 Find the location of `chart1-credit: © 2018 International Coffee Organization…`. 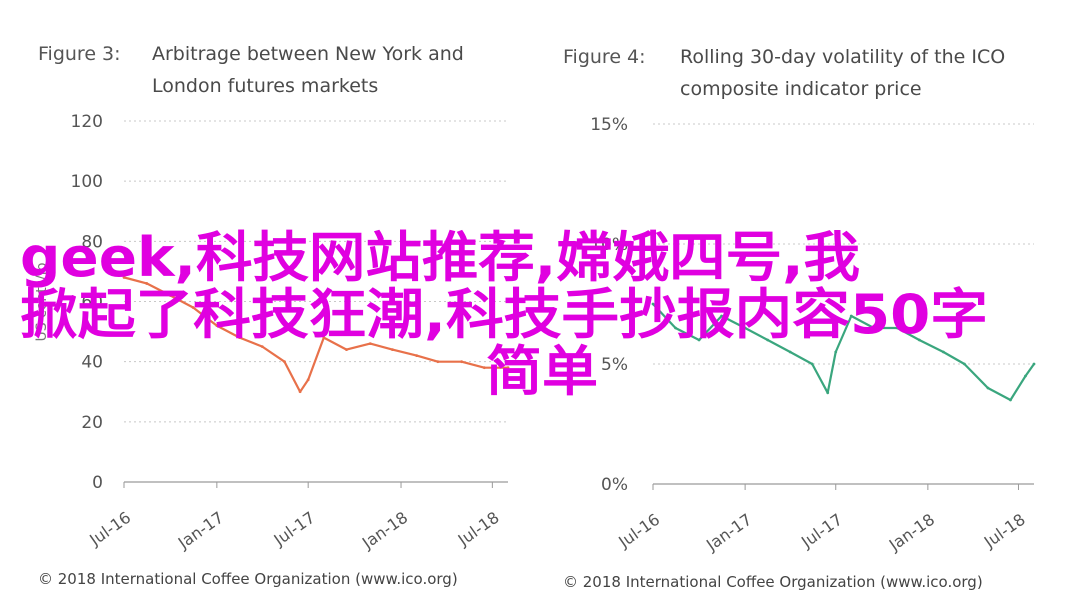

chart1-credit: © 2018 International Coffee Organization… is located at coordinates (248, 579).